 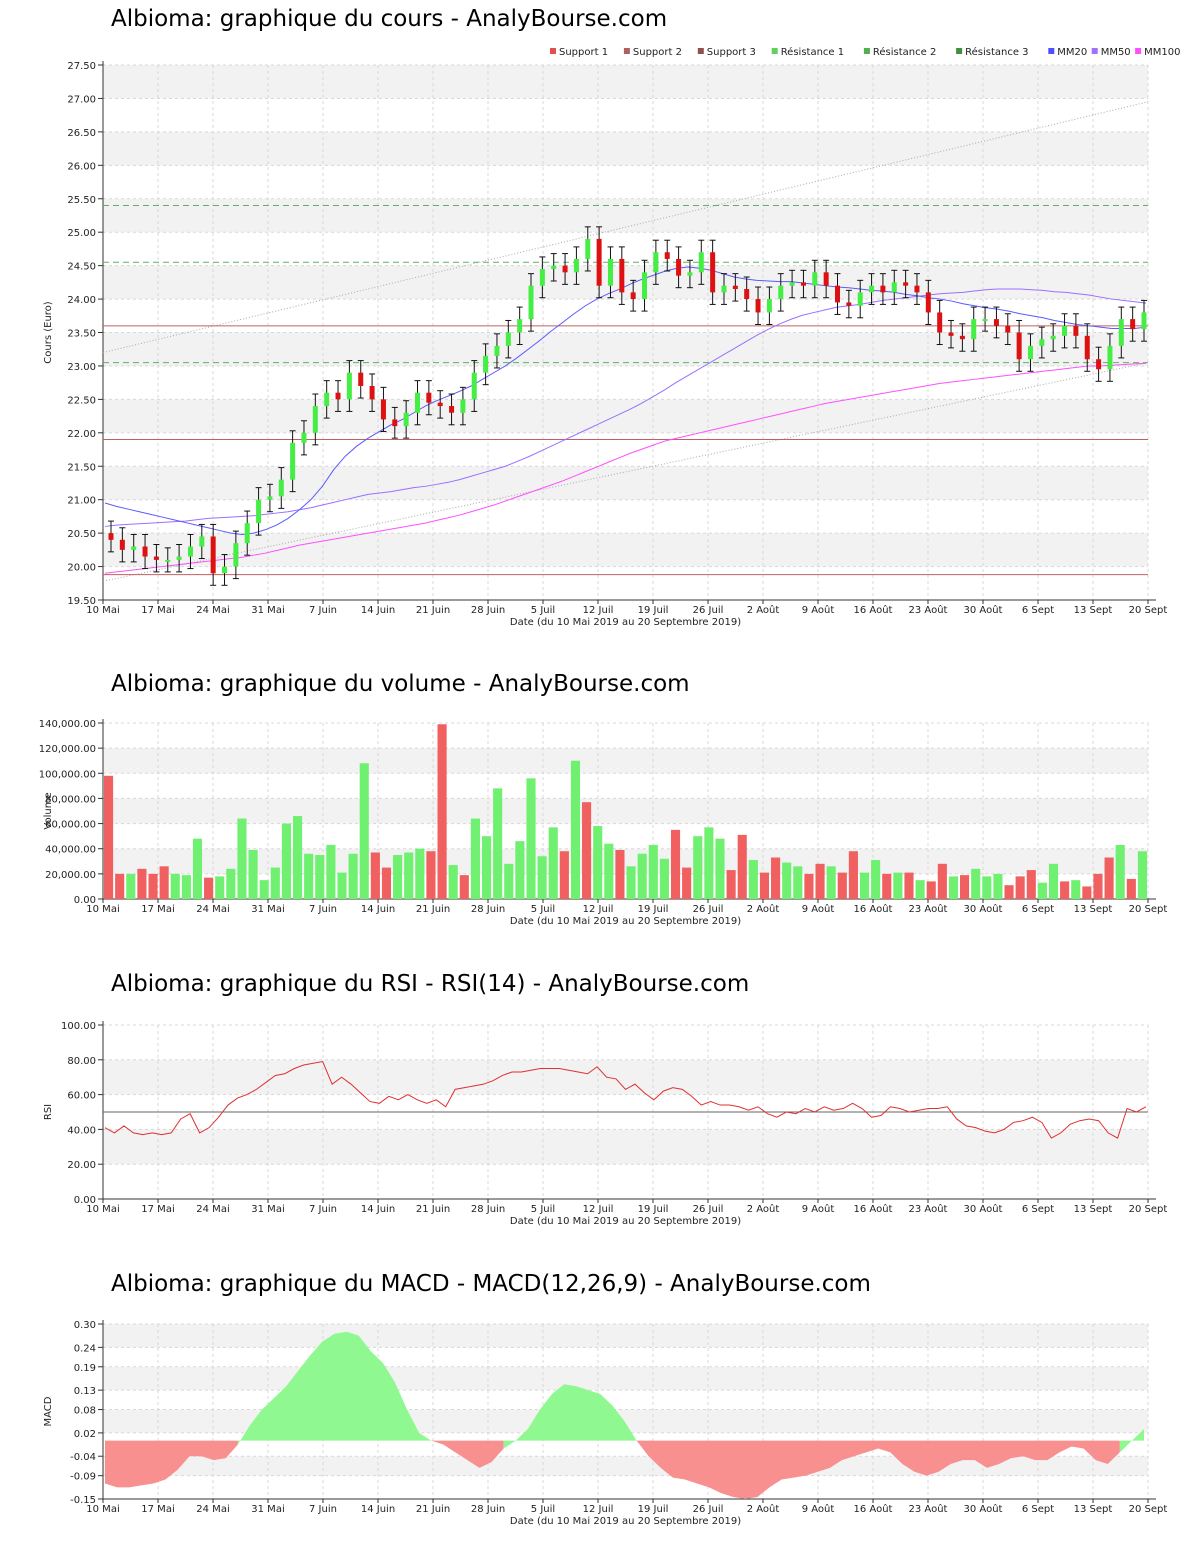 I want to click on x-tick-label: 12 Juil, so click(x=598, y=909).